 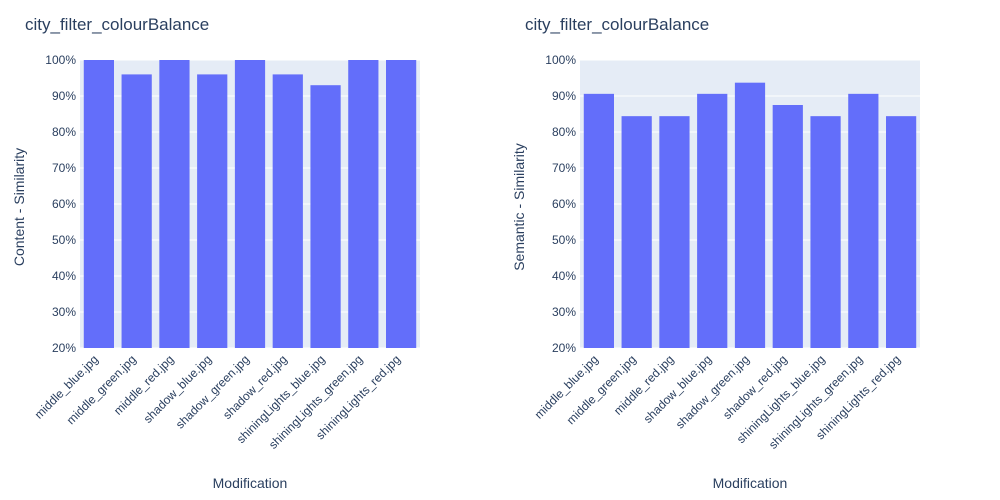 What do you see at coordinates (519, 207) in the screenshot?
I see `y-axis-title: Semantic - Similarity` at bounding box center [519, 207].